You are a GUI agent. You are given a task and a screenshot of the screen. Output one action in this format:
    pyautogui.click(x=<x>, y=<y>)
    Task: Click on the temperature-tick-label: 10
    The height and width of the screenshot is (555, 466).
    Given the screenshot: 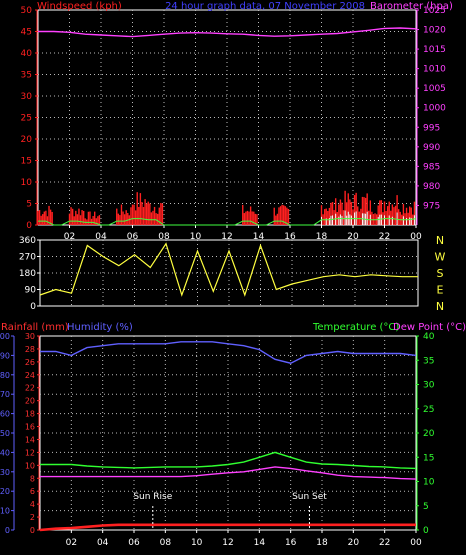 What is the action you would take?
    pyautogui.click(x=429, y=483)
    